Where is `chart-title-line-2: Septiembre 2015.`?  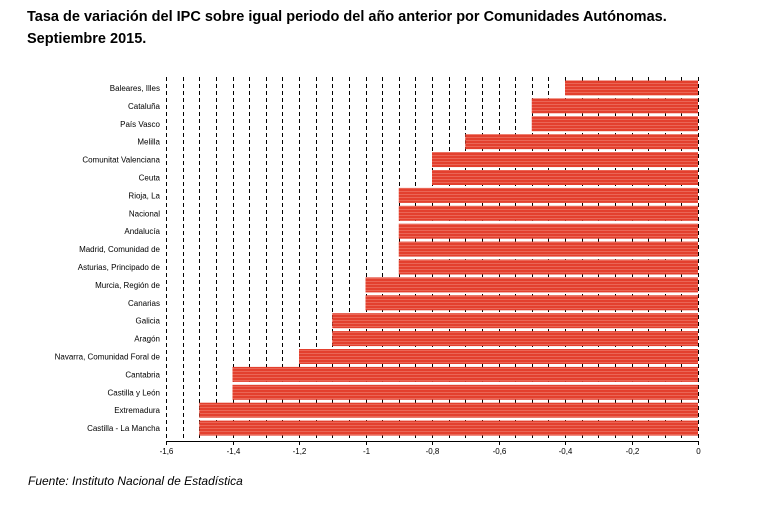
chart-title-line-2: Septiembre 2015. is located at coordinates (87, 39).